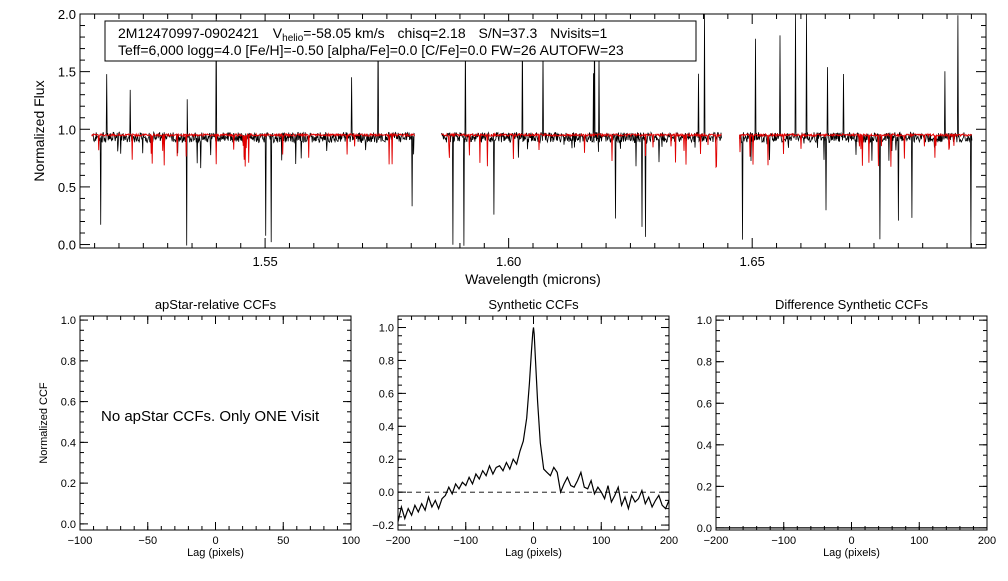  Describe the element at coordinates (533, 279) in the screenshot. I see `spectrum-xlabel: Wavelength (microns)` at that location.